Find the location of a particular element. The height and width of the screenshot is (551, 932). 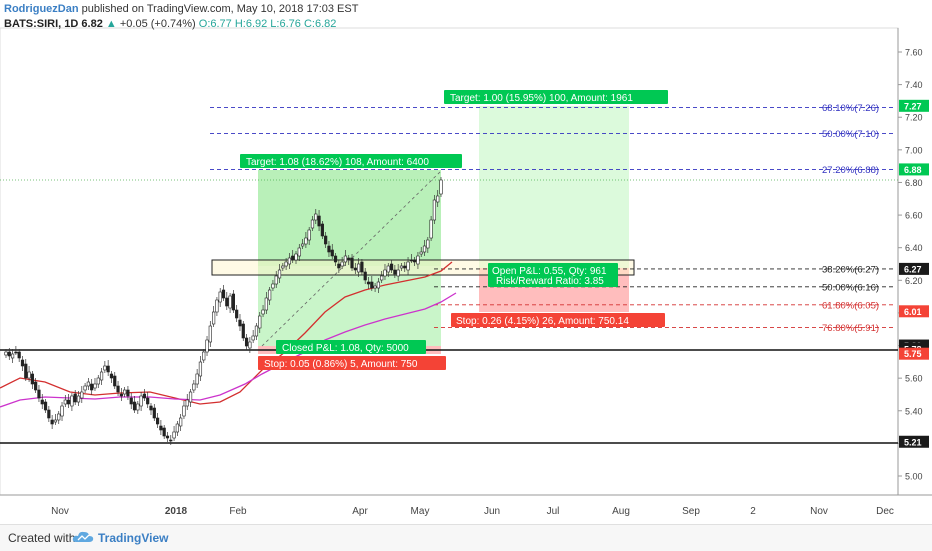

time-axis-label: Aug is located at coordinates (621, 511).